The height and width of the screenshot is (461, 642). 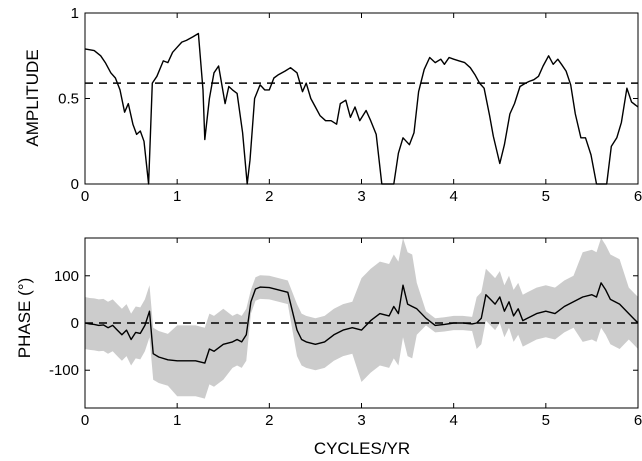 What do you see at coordinates (362, 448) in the screenshot?
I see `phase-x-axis-title: CYCLES/YR` at bounding box center [362, 448].